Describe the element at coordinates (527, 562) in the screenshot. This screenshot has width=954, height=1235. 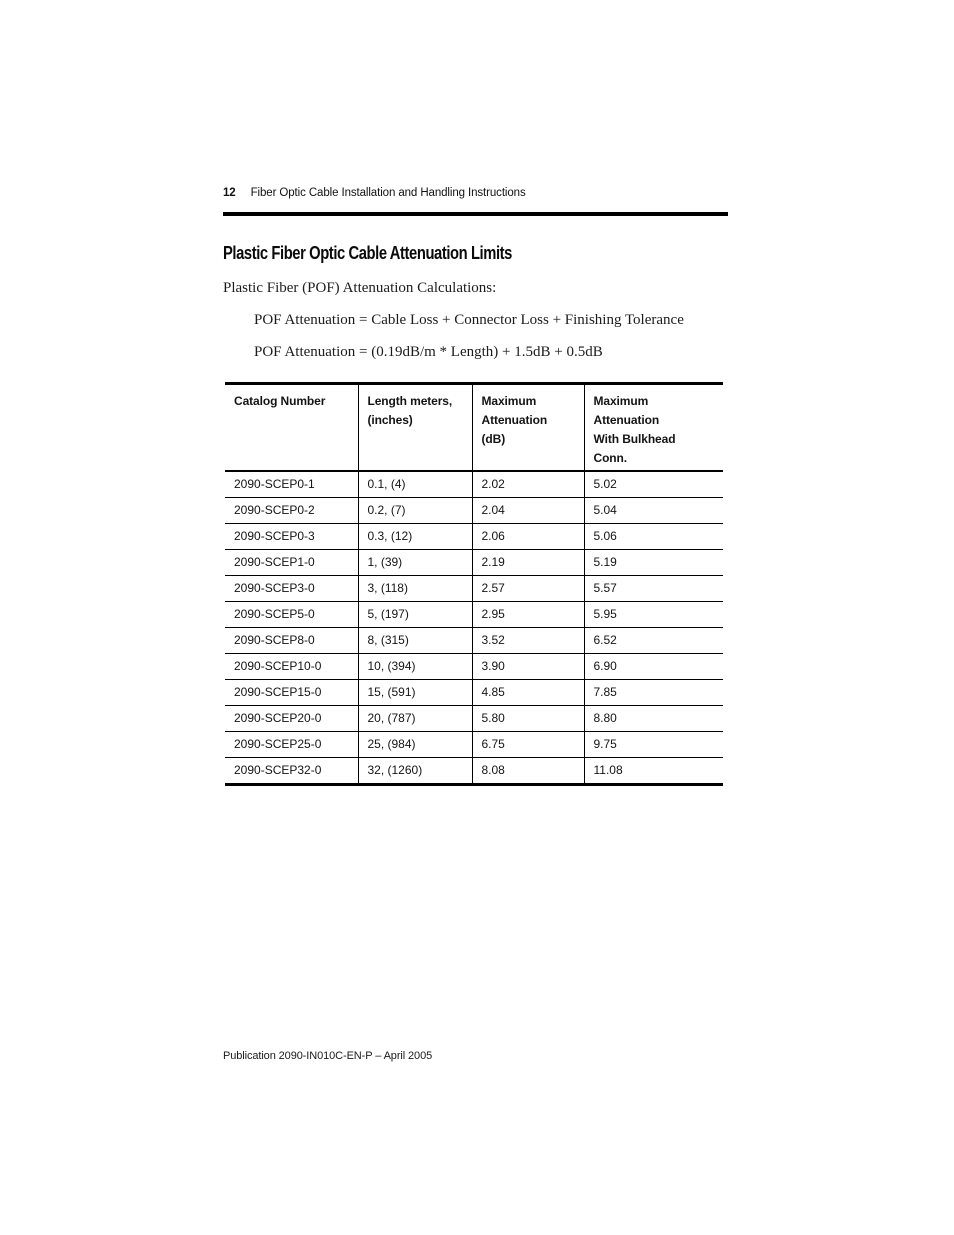
I see `table-cell: 2.19` at that location.